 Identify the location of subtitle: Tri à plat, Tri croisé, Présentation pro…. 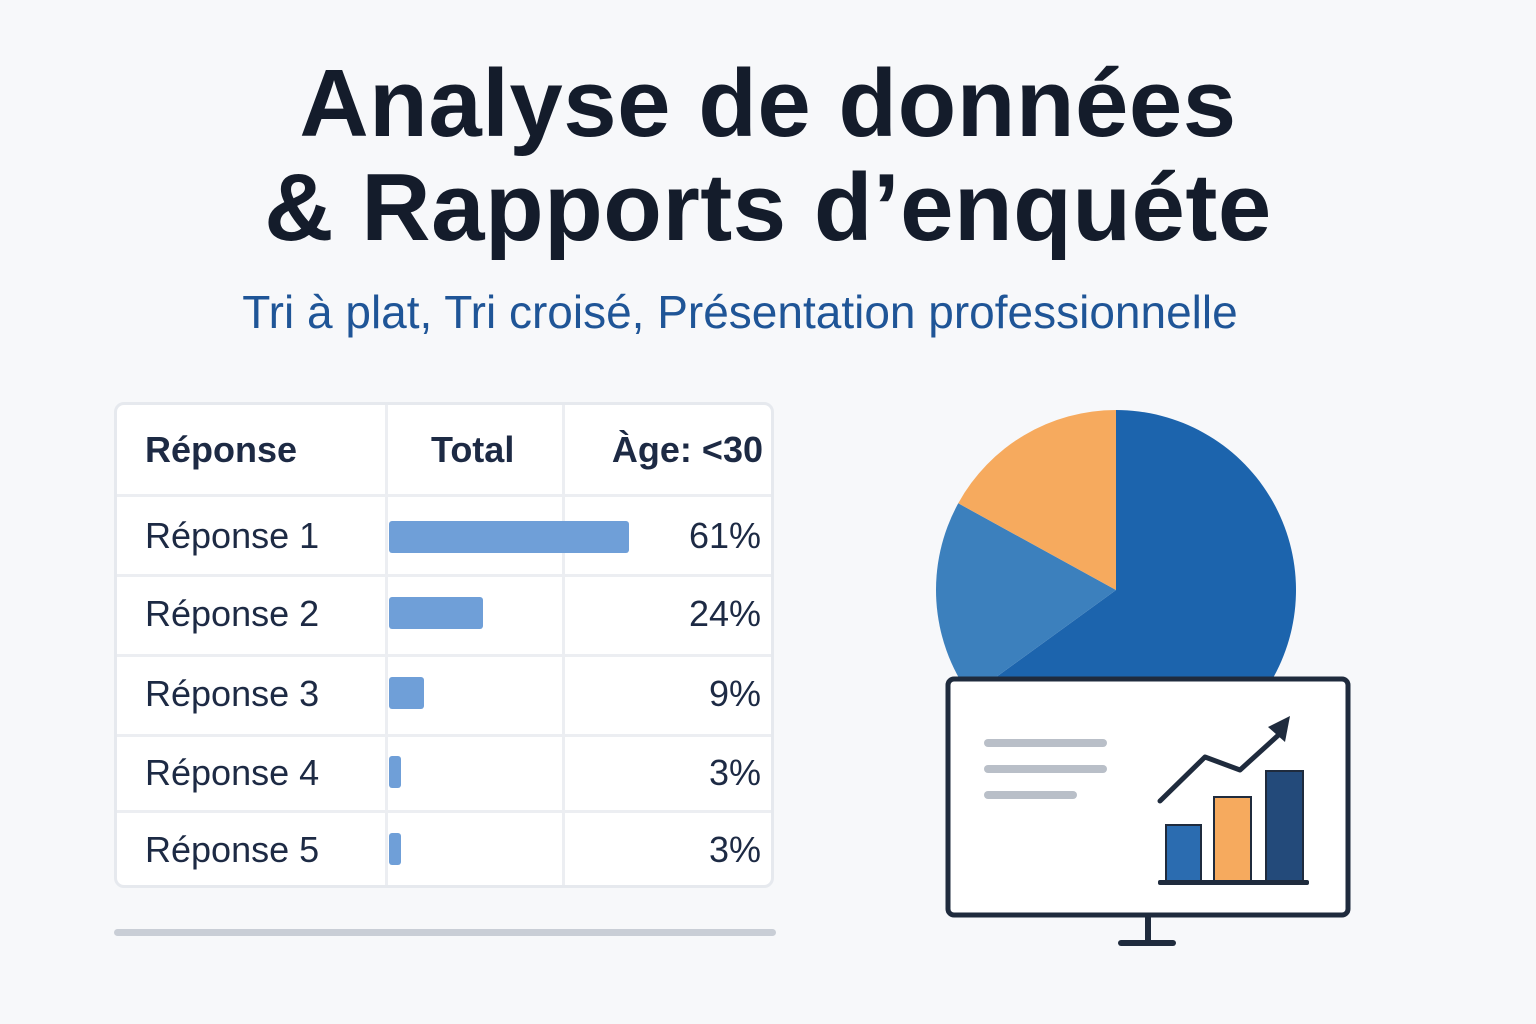
(740, 312).